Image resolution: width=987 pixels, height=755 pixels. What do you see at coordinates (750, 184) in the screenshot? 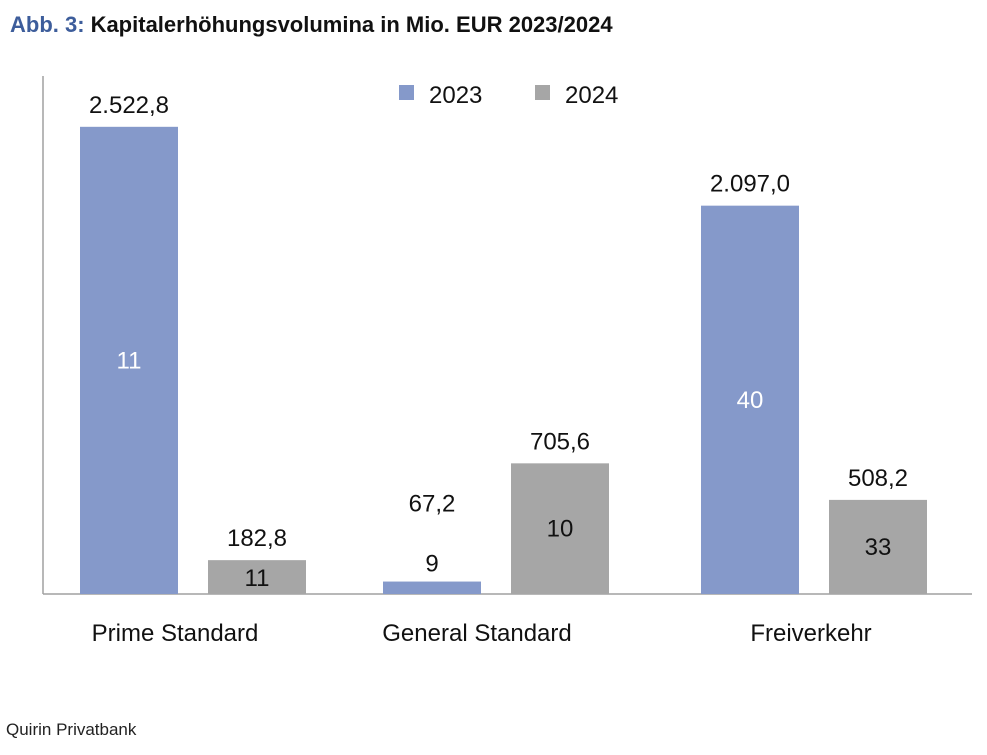
I see `value-label-freiverkehr-2023: 2.097,0` at bounding box center [750, 184].